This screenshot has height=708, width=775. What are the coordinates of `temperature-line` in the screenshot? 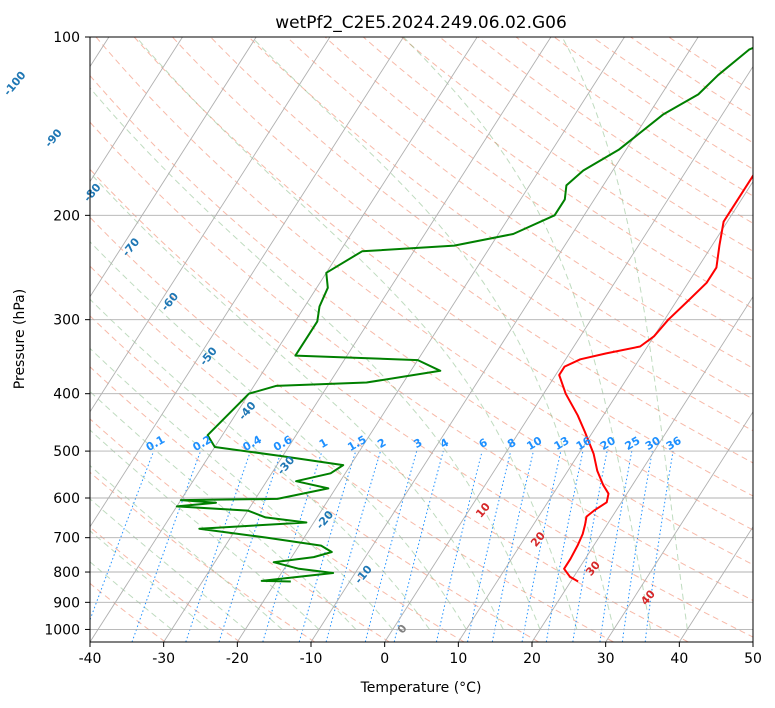 It's located at (655, 378).